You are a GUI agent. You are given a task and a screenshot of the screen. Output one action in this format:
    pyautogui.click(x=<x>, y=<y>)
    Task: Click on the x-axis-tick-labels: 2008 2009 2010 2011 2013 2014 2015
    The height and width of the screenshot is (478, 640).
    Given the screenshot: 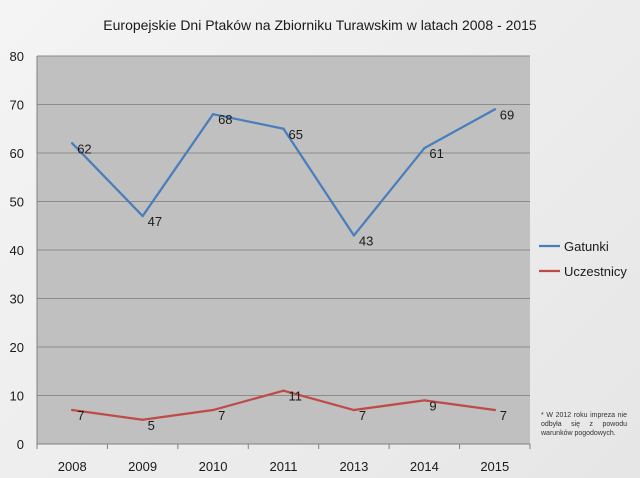 What is the action you would take?
    pyautogui.click(x=283, y=466)
    